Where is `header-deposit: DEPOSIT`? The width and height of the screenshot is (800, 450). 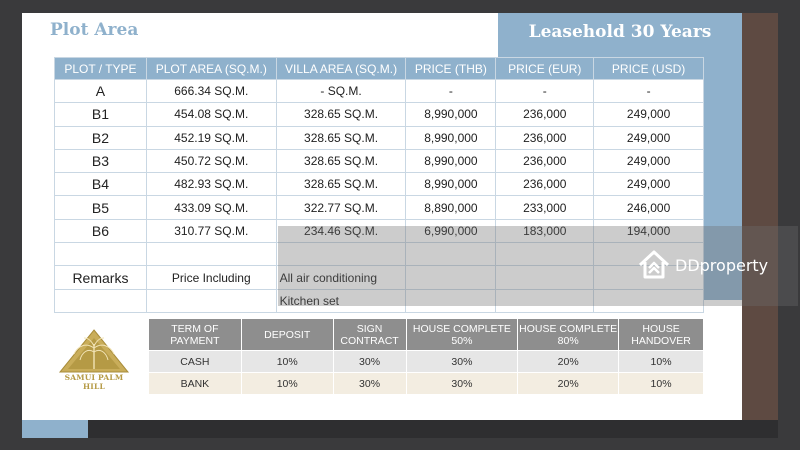
header-deposit: DEPOSIT is located at coordinates (287, 334).